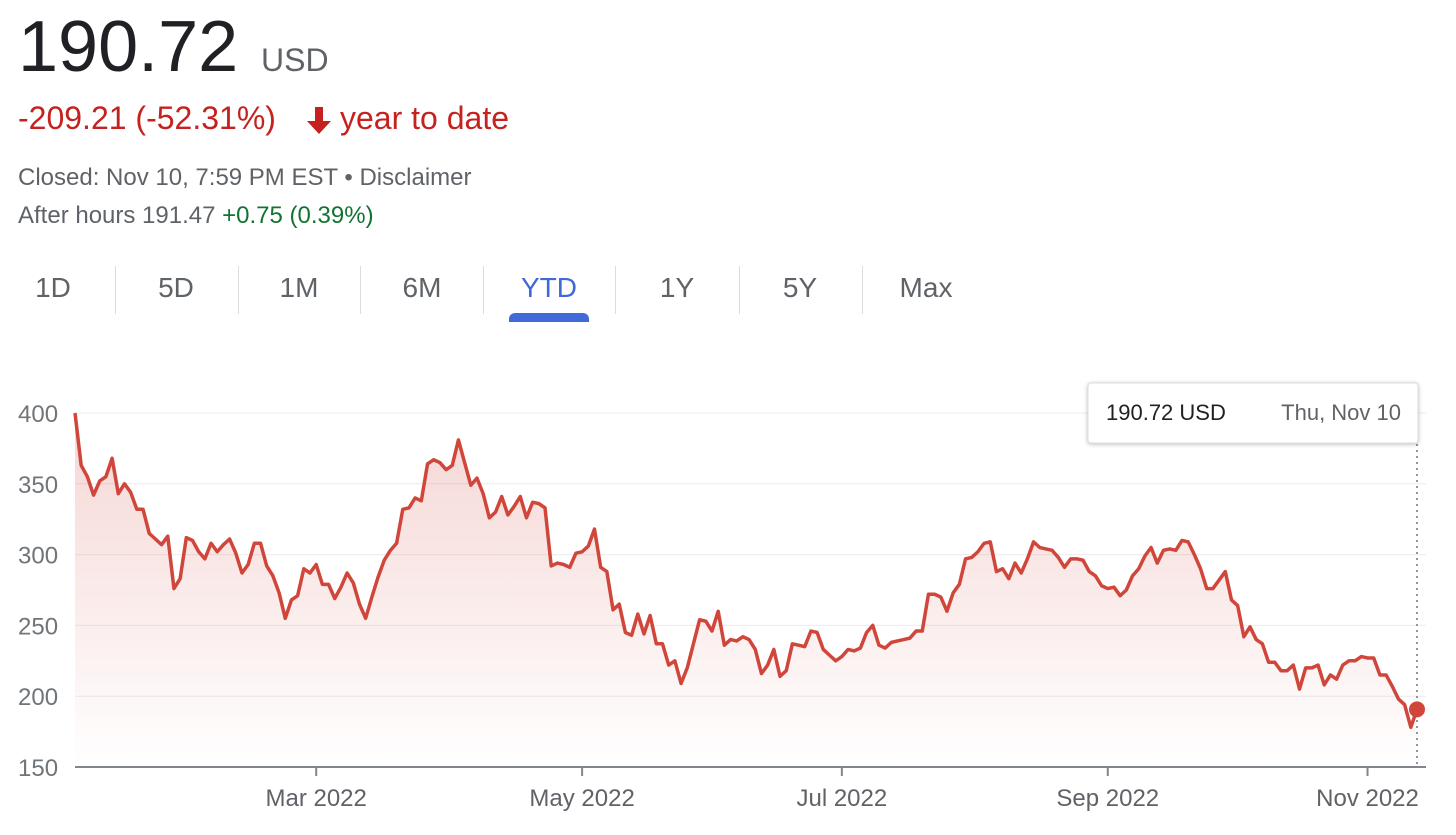 The width and height of the screenshot is (1456, 835). I want to click on range-tab: 1Y, so click(677, 287).